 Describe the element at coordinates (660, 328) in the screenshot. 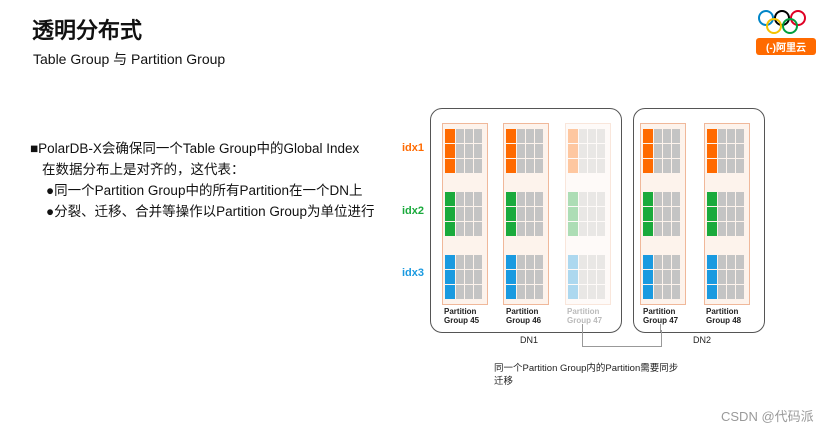

I see `migration-bracket-right` at that location.